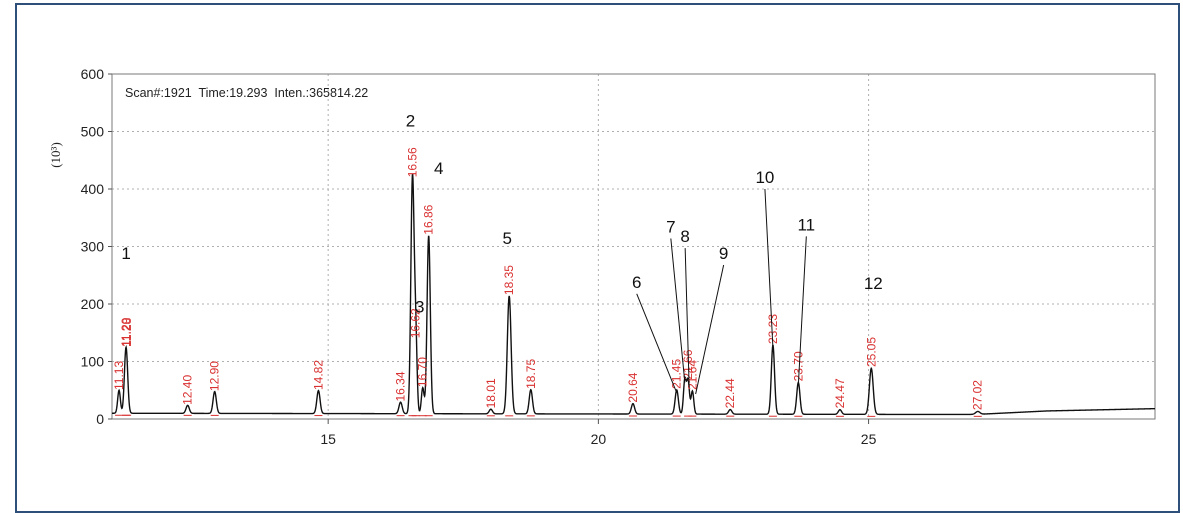 This screenshot has width=1183, height=513. What do you see at coordinates (633, 387) in the screenshot?
I see `retention-time-label: 20.64` at bounding box center [633, 387].